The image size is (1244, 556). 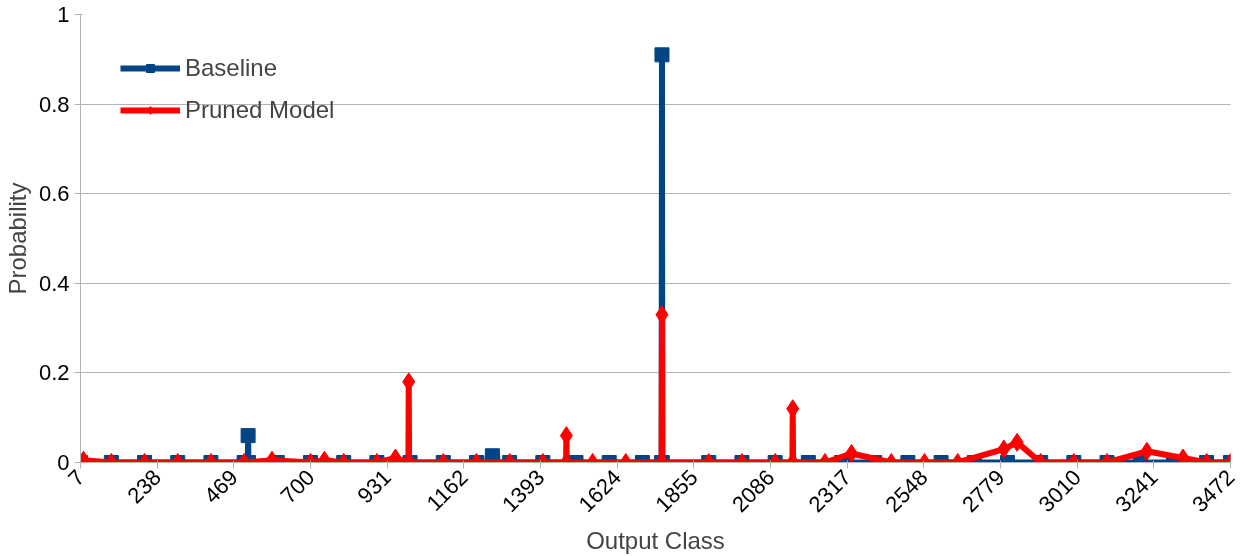 What do you see at coordinates (54, 373) in the screenshot?
I see `y-tick-label: 0.2` at bounding box center [54, 373].